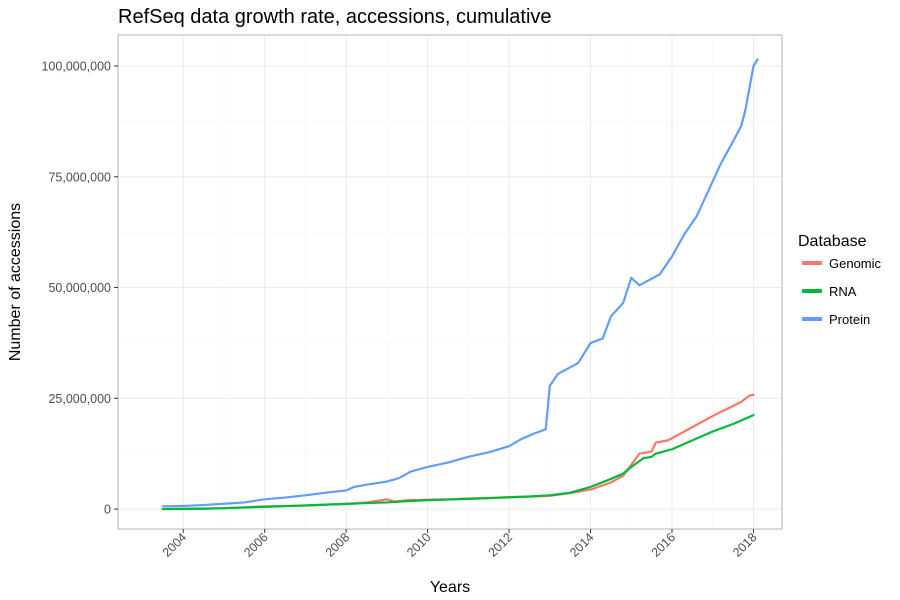 The width and height of the screenshot is (900, 600). Describe the element at coordinates (664, 545) in the screenshot. I see `x-tick-label: 2016` at that location.